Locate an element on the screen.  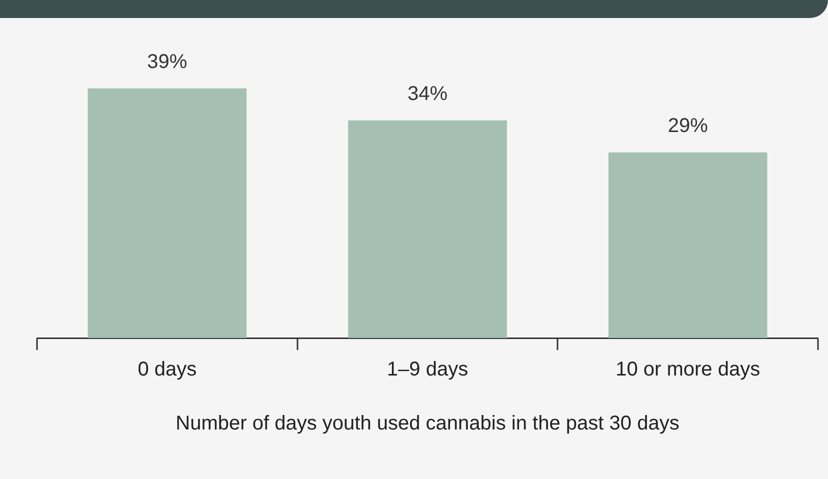
data-label: 34% is located at coordinates (427, 93).